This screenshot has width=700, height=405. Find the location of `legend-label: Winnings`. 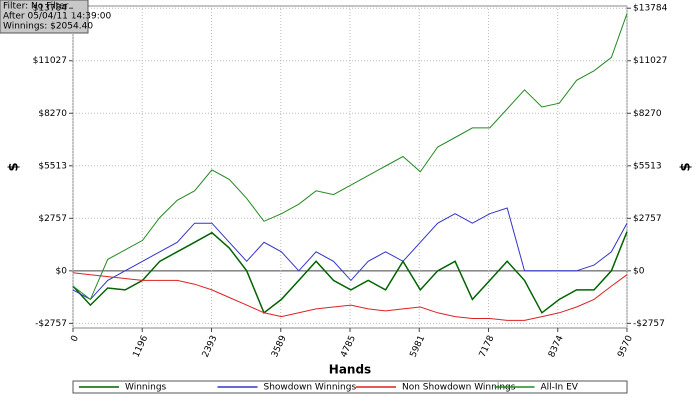

legend-label: Winnings is located at coordinates (146, 388).